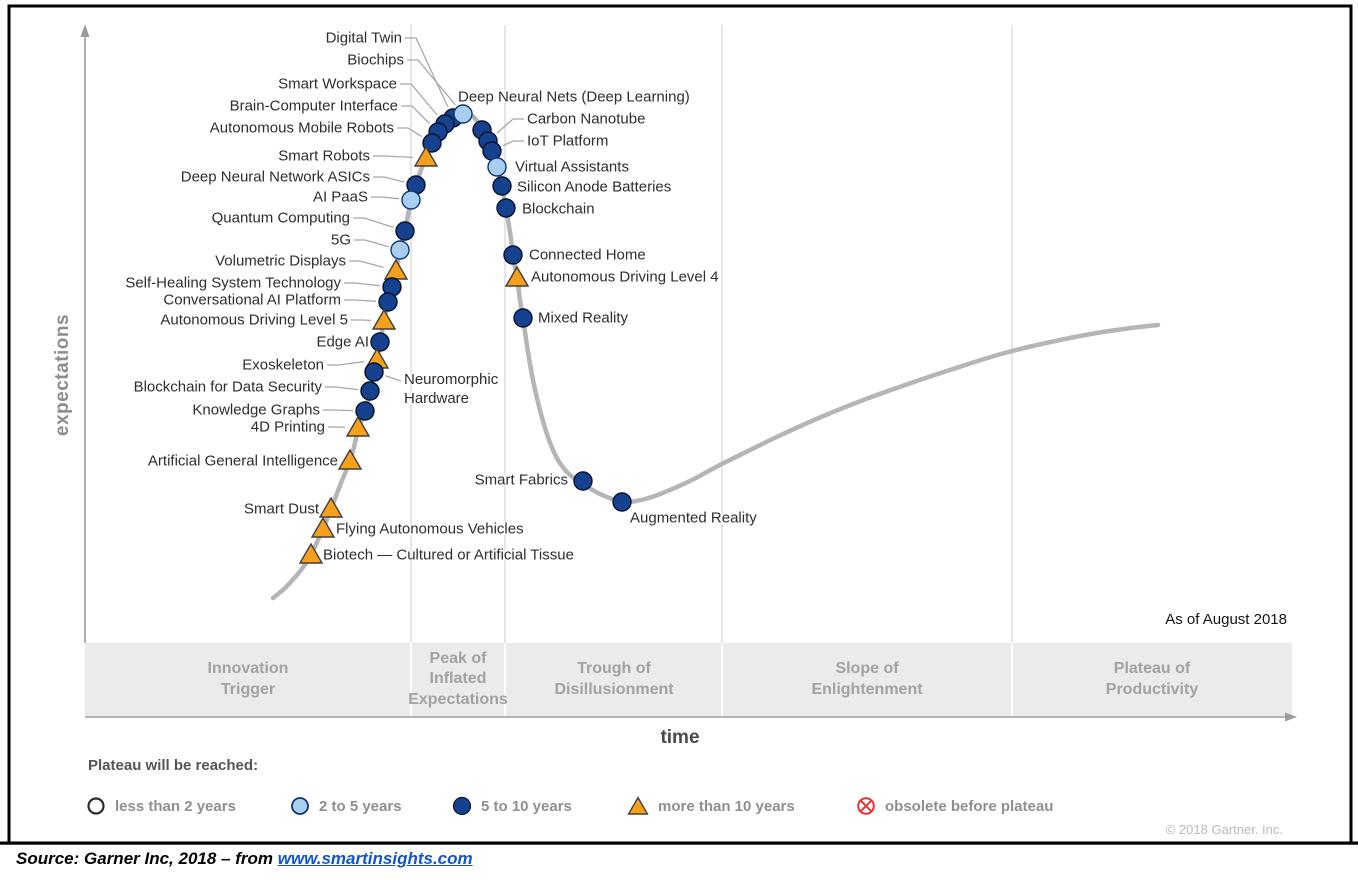 Image resolution: width=1358 pixels, height=880 pixels. I want to click on marker-quantum-computing, so click(405, 231).